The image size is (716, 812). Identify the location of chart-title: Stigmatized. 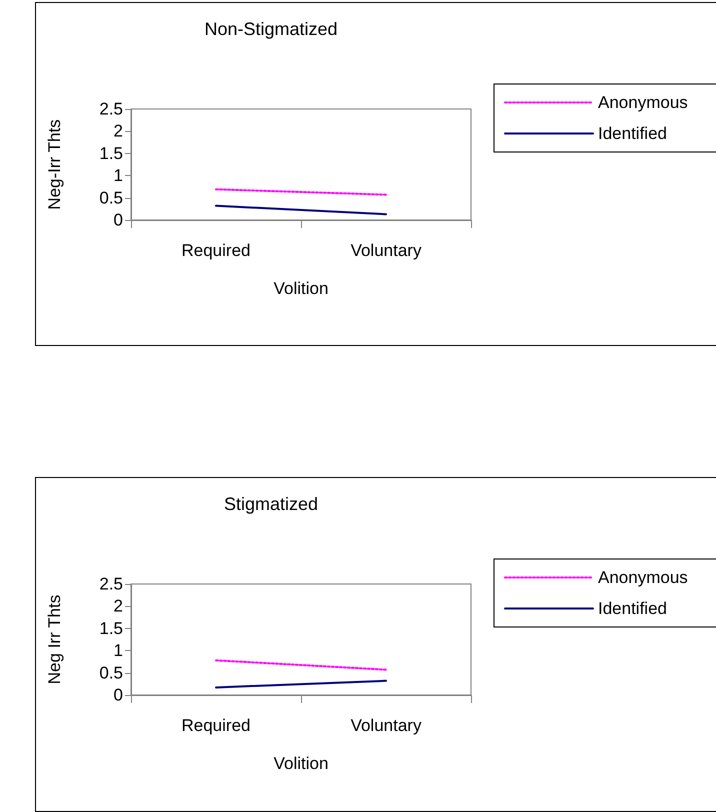
(271, 504).